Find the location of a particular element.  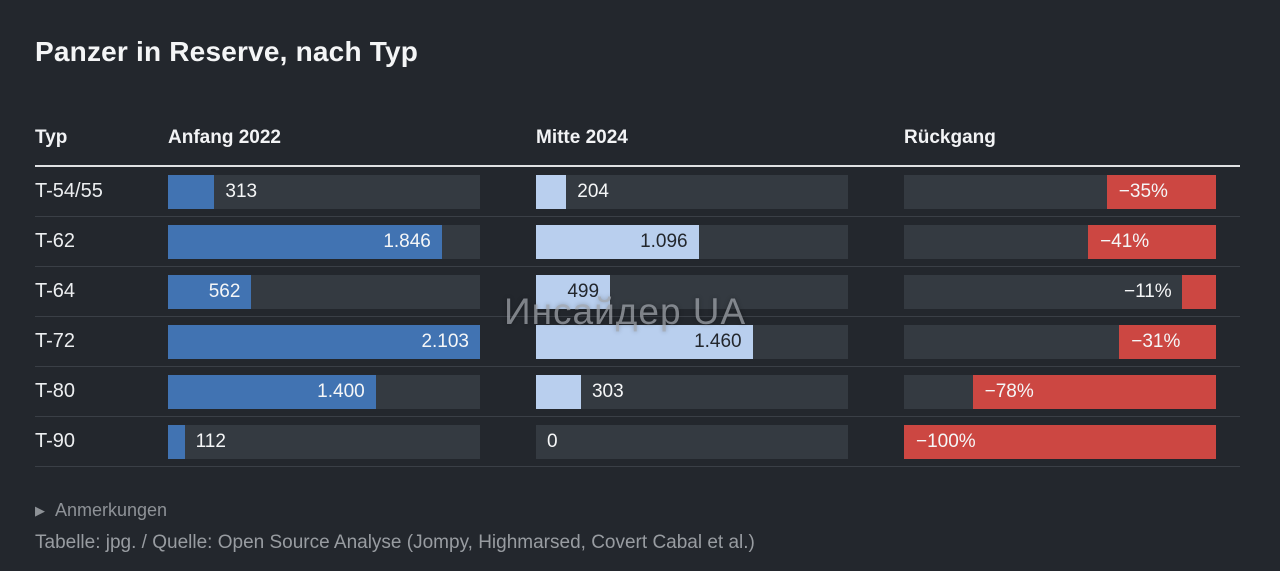

bar-track-2022: 562 is located at coordinates (324, 291).